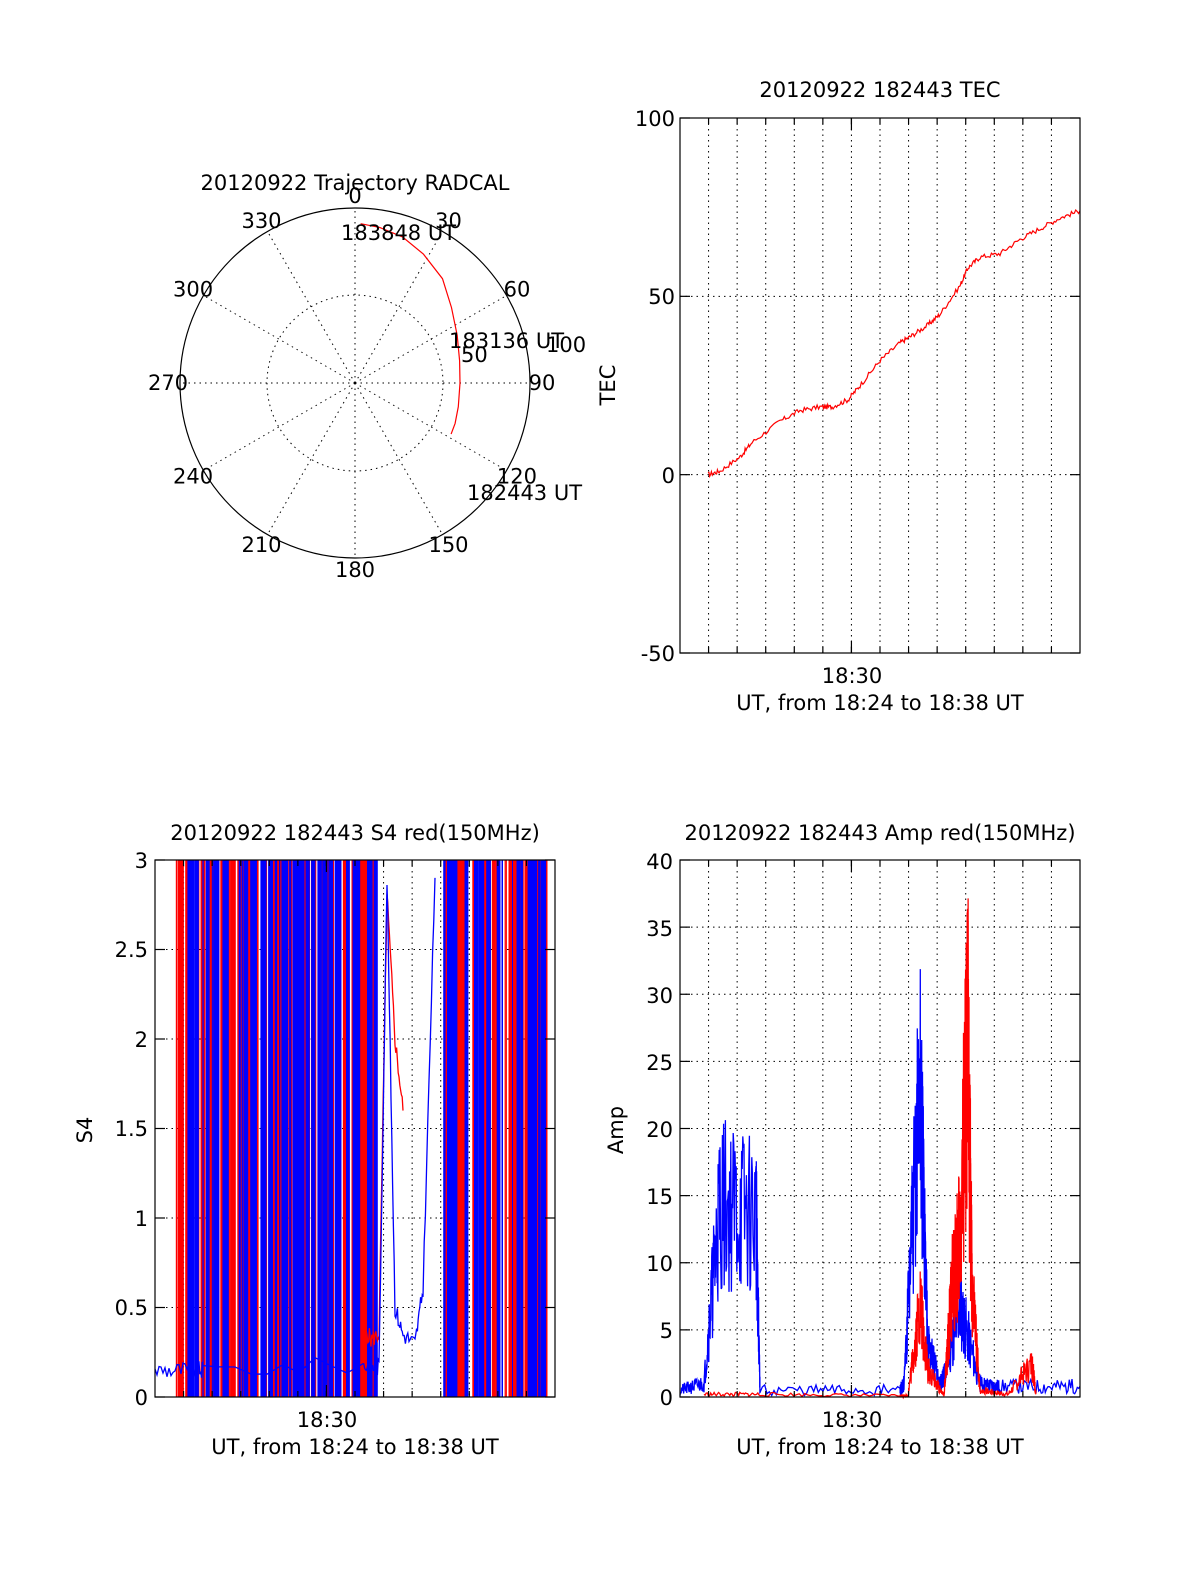  What do you see at coordinates (852, 1420) in the screenshot?
I see `amp-xtick-1830: 18:30` at bounding box center [852, 1420].